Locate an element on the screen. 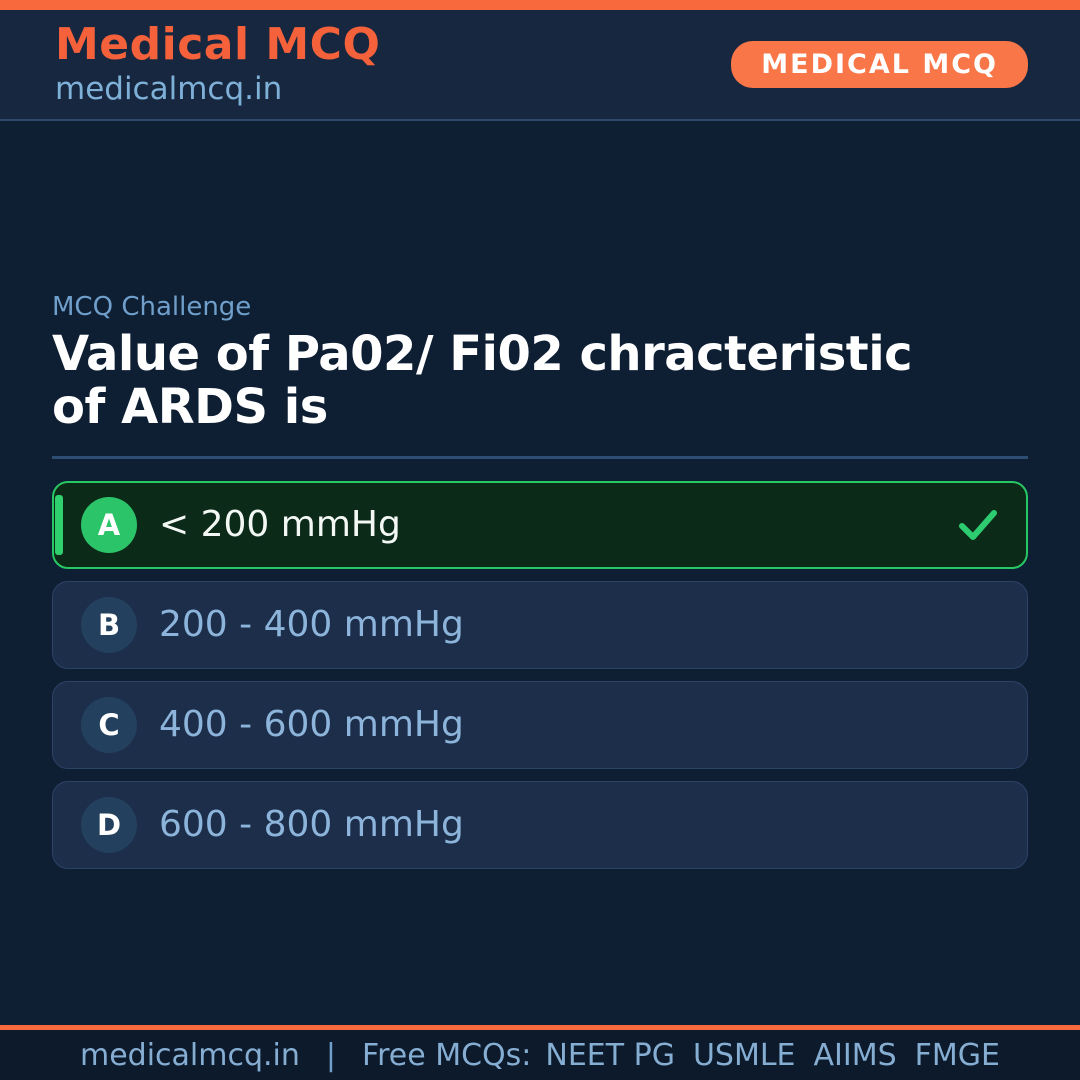 The width and height of the screenshot is (1080, 1080). brand-subtitle: medicalmcq.in is located at coordinates (169, 88).